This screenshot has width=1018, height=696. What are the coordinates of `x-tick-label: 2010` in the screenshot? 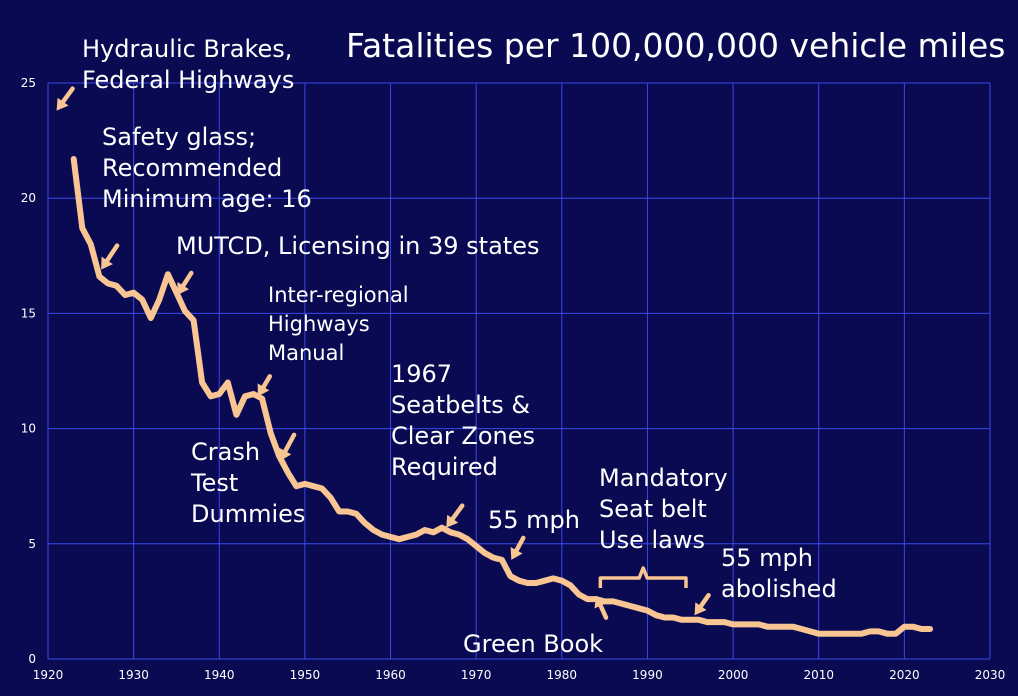 It's located at (818, 675).